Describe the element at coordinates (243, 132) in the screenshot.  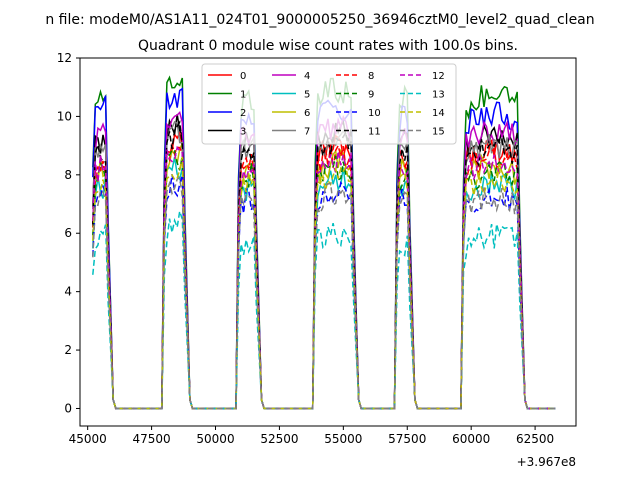
I see `legend-label-3: 3` at that location.